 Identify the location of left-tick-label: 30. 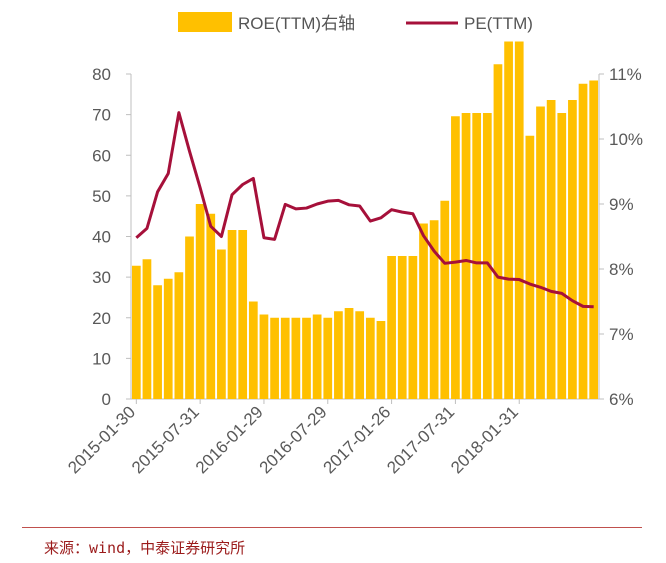
(101, 277).